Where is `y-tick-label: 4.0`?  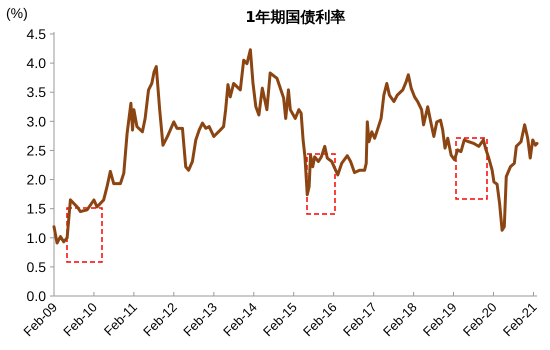
y-tick-label: 4.0 is located at coordinates (36, 63).